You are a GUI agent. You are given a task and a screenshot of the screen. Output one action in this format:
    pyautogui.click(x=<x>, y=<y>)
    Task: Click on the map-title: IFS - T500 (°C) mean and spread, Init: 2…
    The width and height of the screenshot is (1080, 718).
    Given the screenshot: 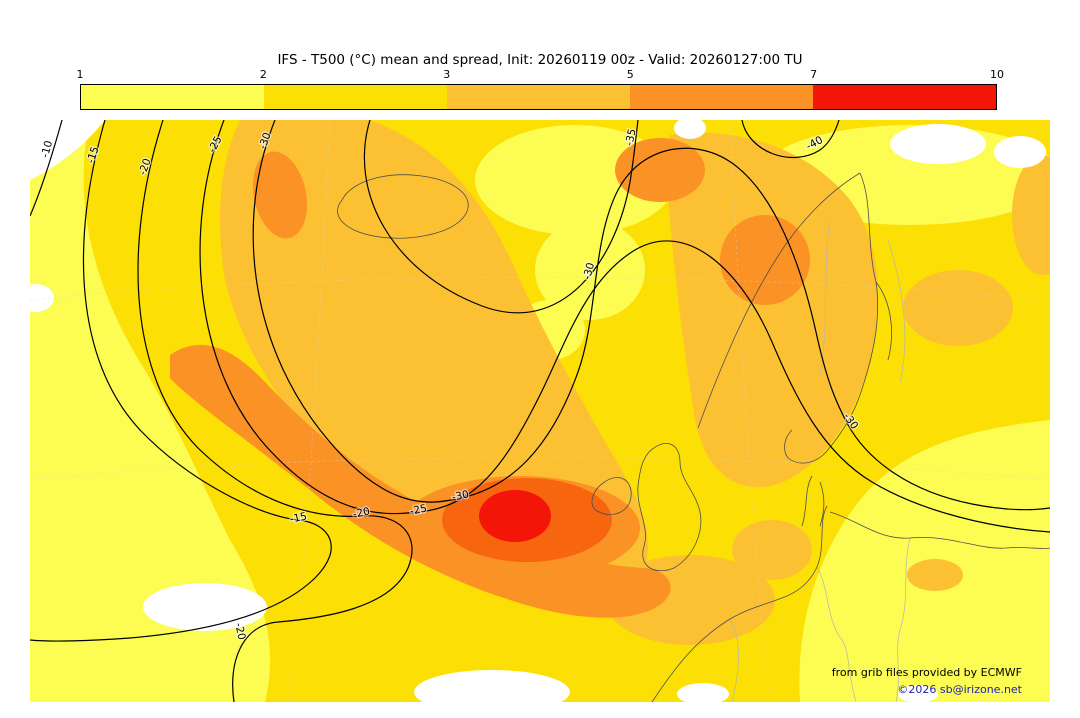 What is the action you would take?
    pyautogui.click(x=540, y=60)
    